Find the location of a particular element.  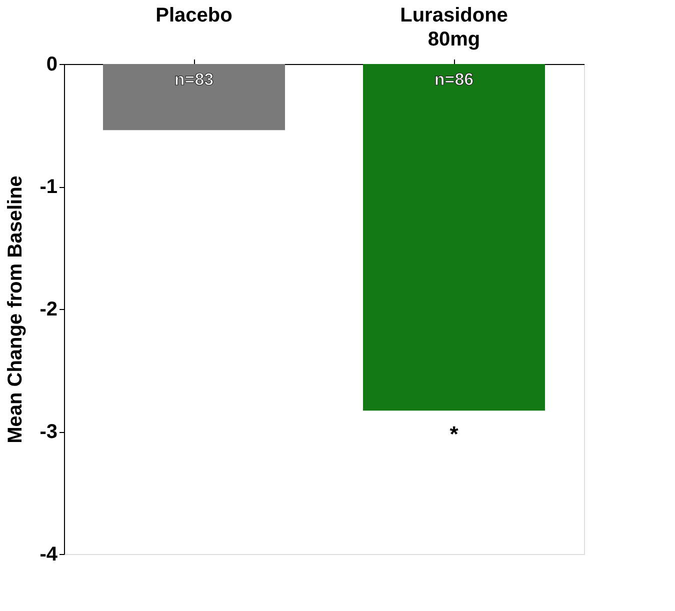

annotation: n=86 is located at coordinates (454, 79).